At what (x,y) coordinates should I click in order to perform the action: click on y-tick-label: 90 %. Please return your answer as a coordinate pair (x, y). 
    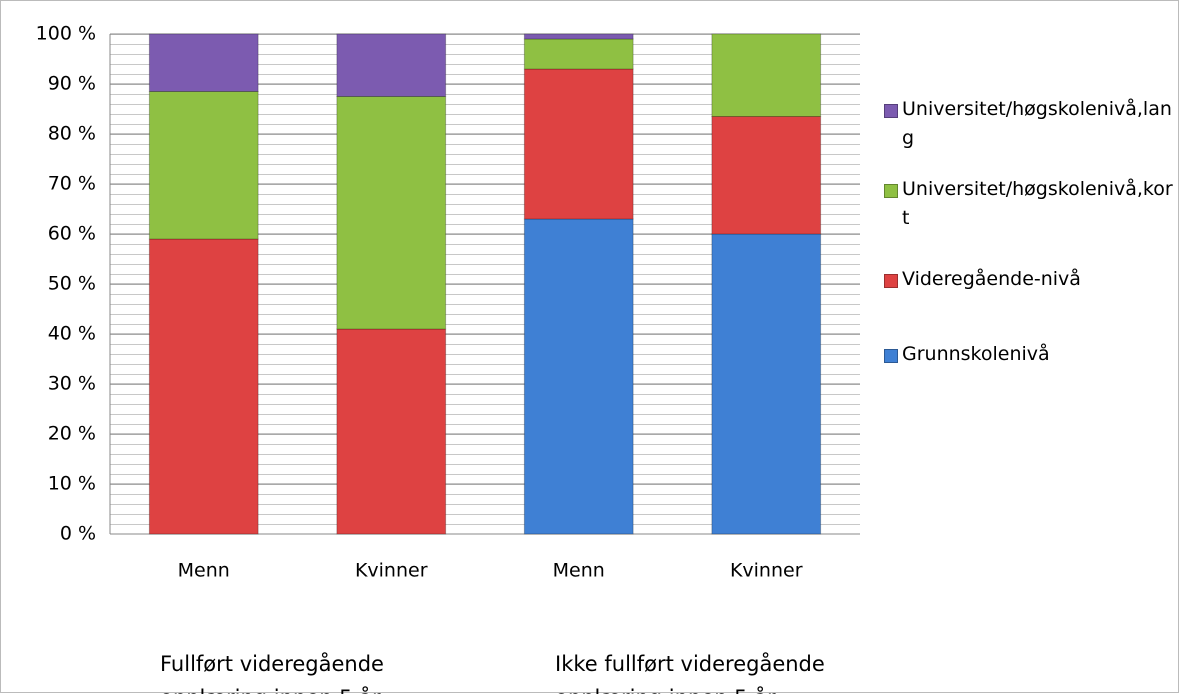
    Looking at the image, I should click on (72, 84).